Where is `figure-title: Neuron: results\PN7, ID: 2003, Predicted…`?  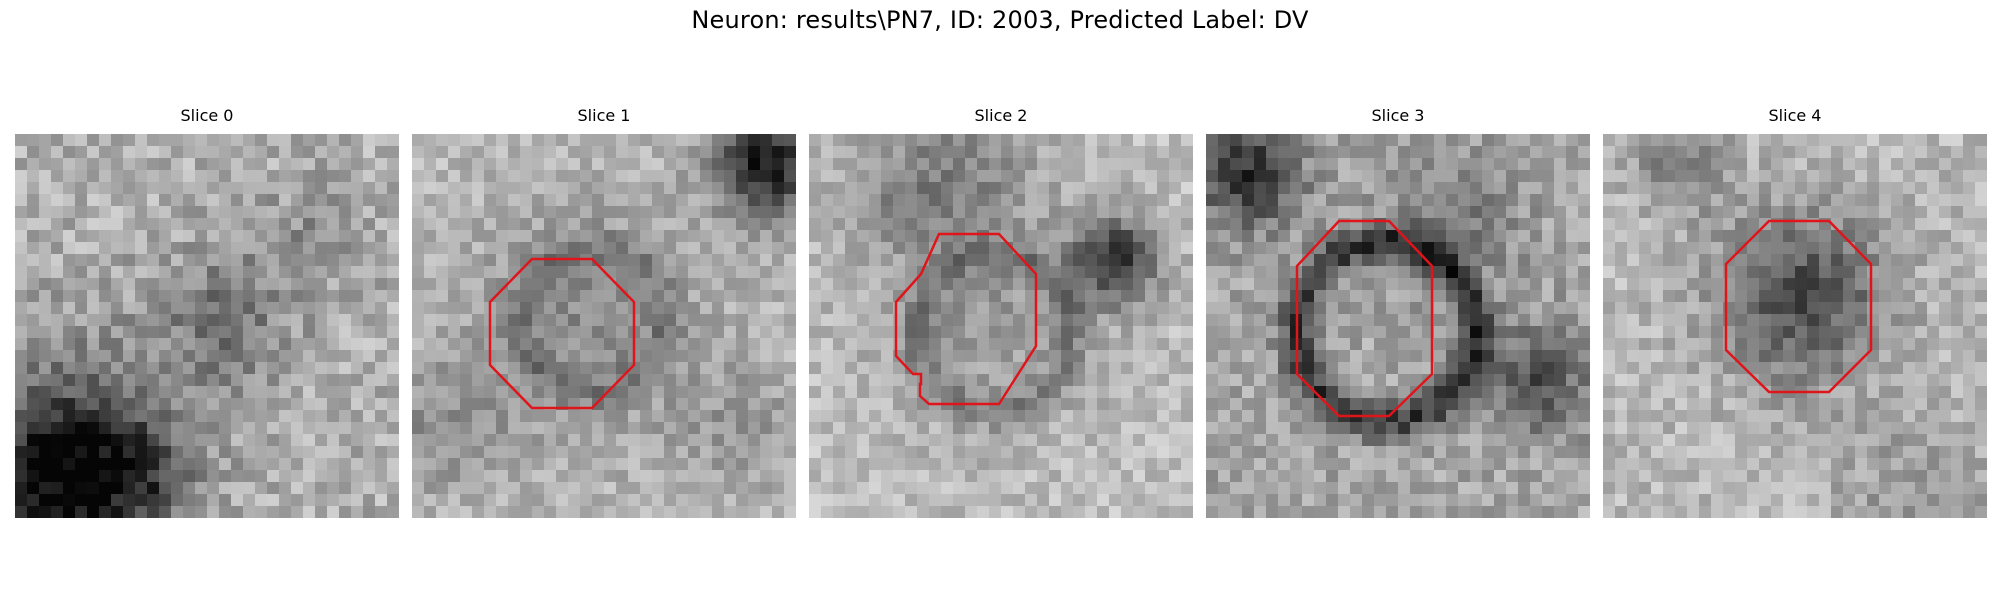
figure-title: Neuron: results\PN7, ID: 2003, Predicted… is located at coordinates (1000, 20).